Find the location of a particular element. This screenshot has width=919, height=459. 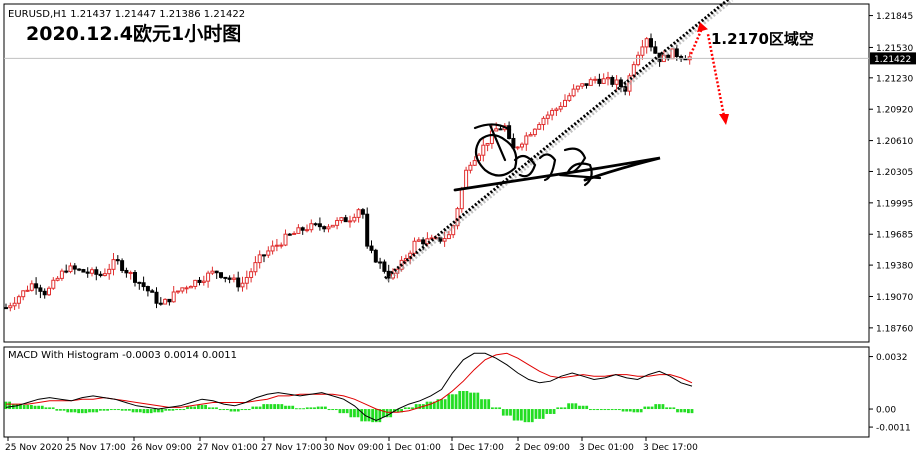

price-y-tick-label: 1.21530 is located at coordinates (894, 49).